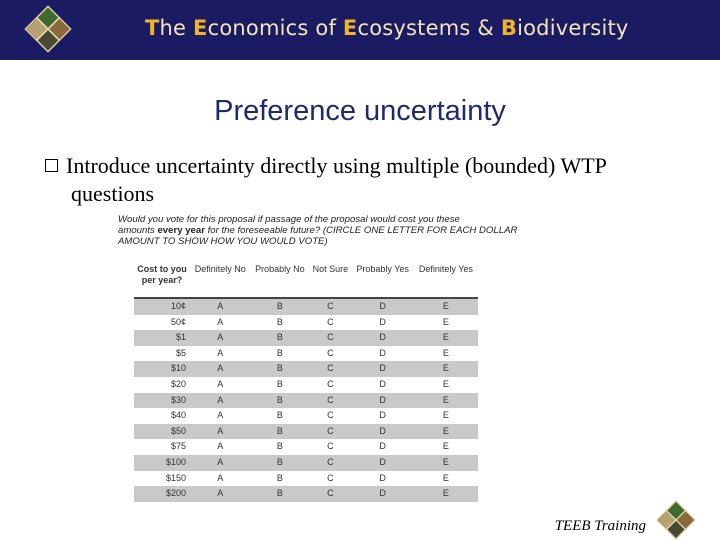 This screenshot has width=720, height=540. What do you see at coordinates (162, 400) in the screenshot?
I see `cost-cell: $30` at bounding box center [162, 400].